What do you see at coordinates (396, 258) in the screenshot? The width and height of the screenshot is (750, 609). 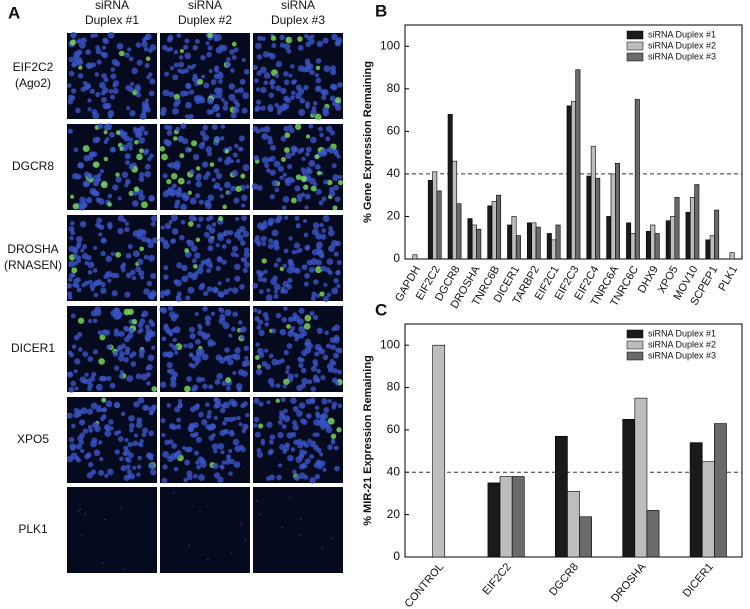 I see `y-tick-label: 0` at bounding box center [396, 258].